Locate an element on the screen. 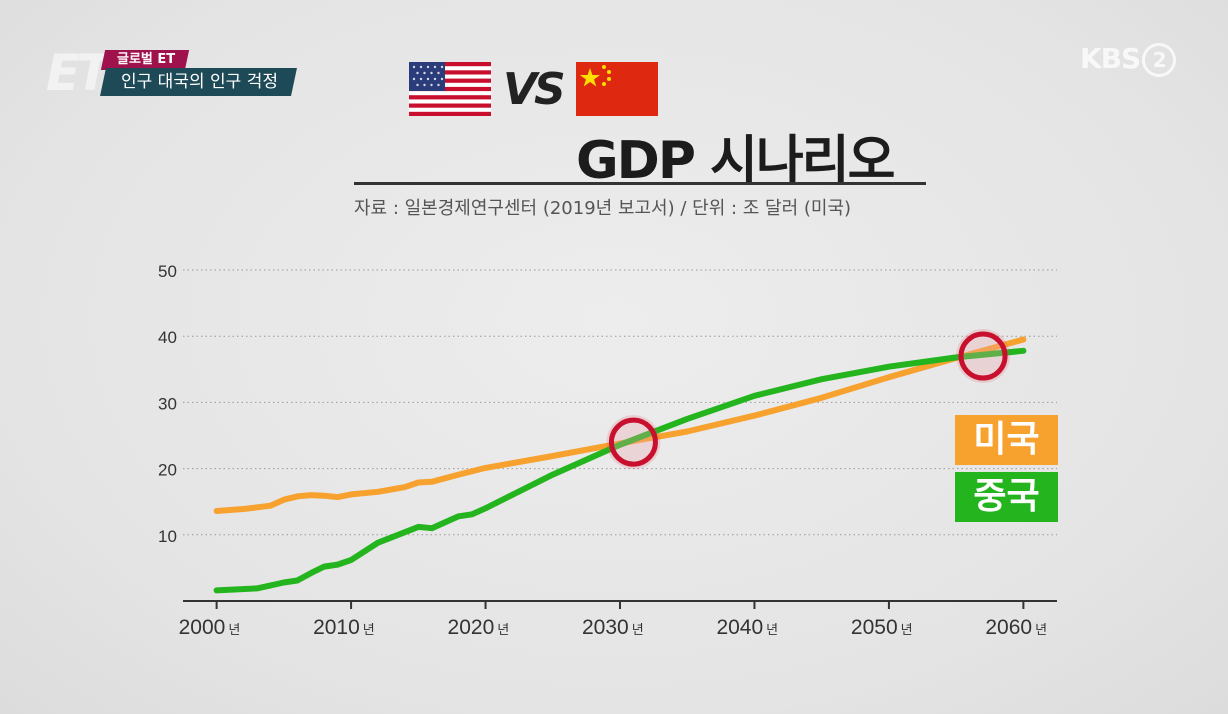 Image resolution: width=1228 pixels, height=714 pixels. y-tick-label-30: 30 is located at coordinates (167, 403).